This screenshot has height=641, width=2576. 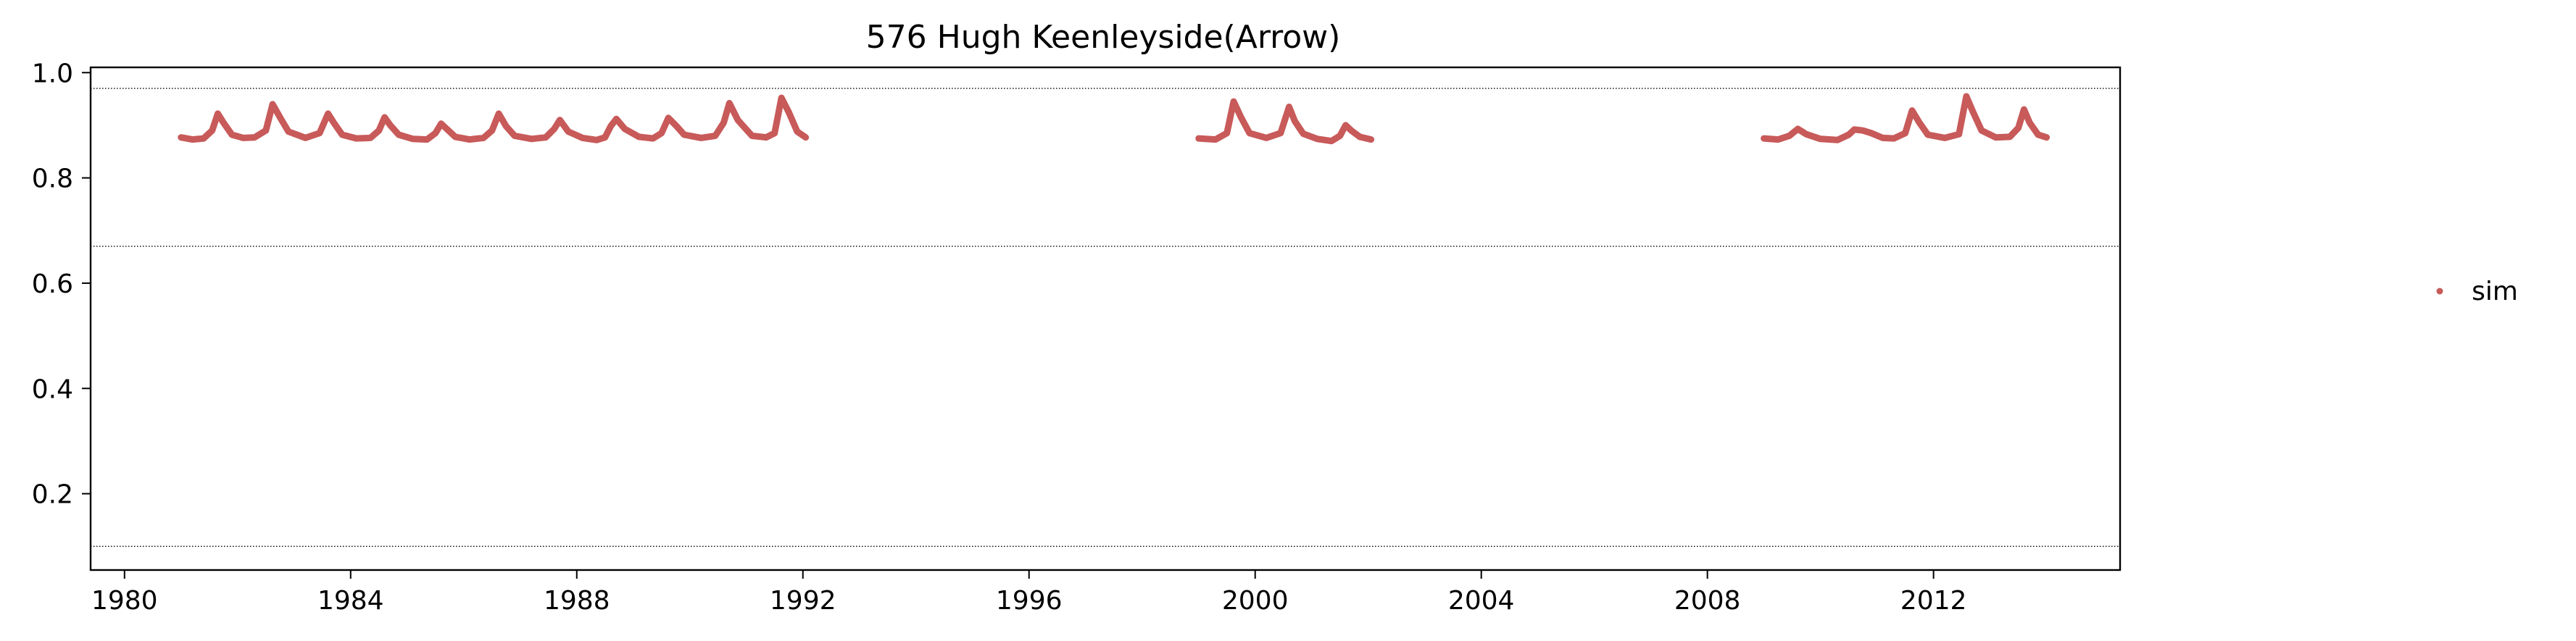 What do you see at coordinates (1029, 601) in the screenshot?
I see `x-tick-label-1996: 1996` at bounding box center [1029, 601].